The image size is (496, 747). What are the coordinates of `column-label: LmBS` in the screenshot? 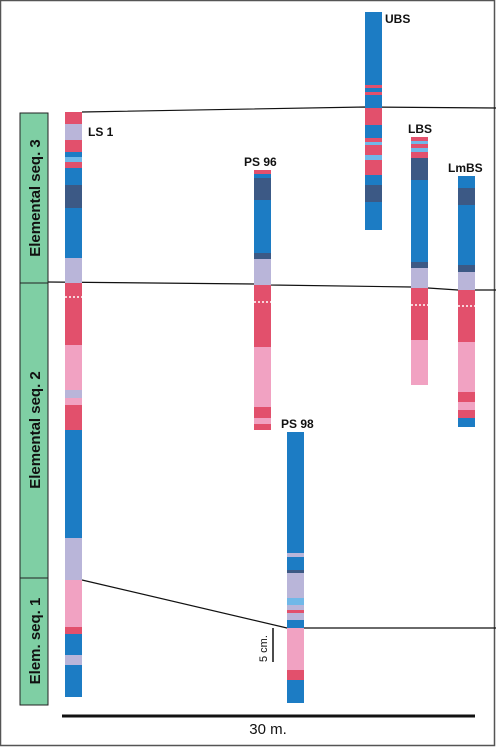 It's located at (465, 168).